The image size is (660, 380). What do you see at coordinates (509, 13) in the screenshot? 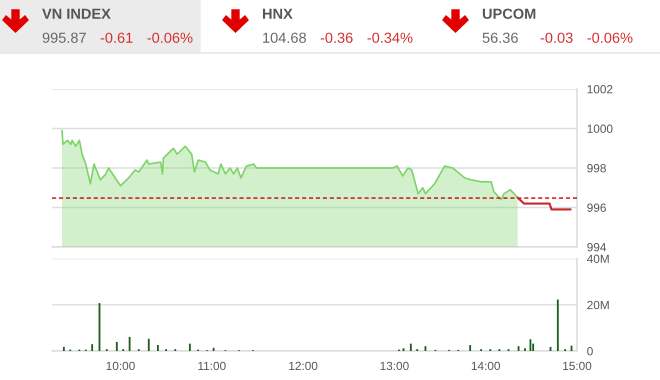
I see `text: UPCOM` at bounding box center [509, 13].